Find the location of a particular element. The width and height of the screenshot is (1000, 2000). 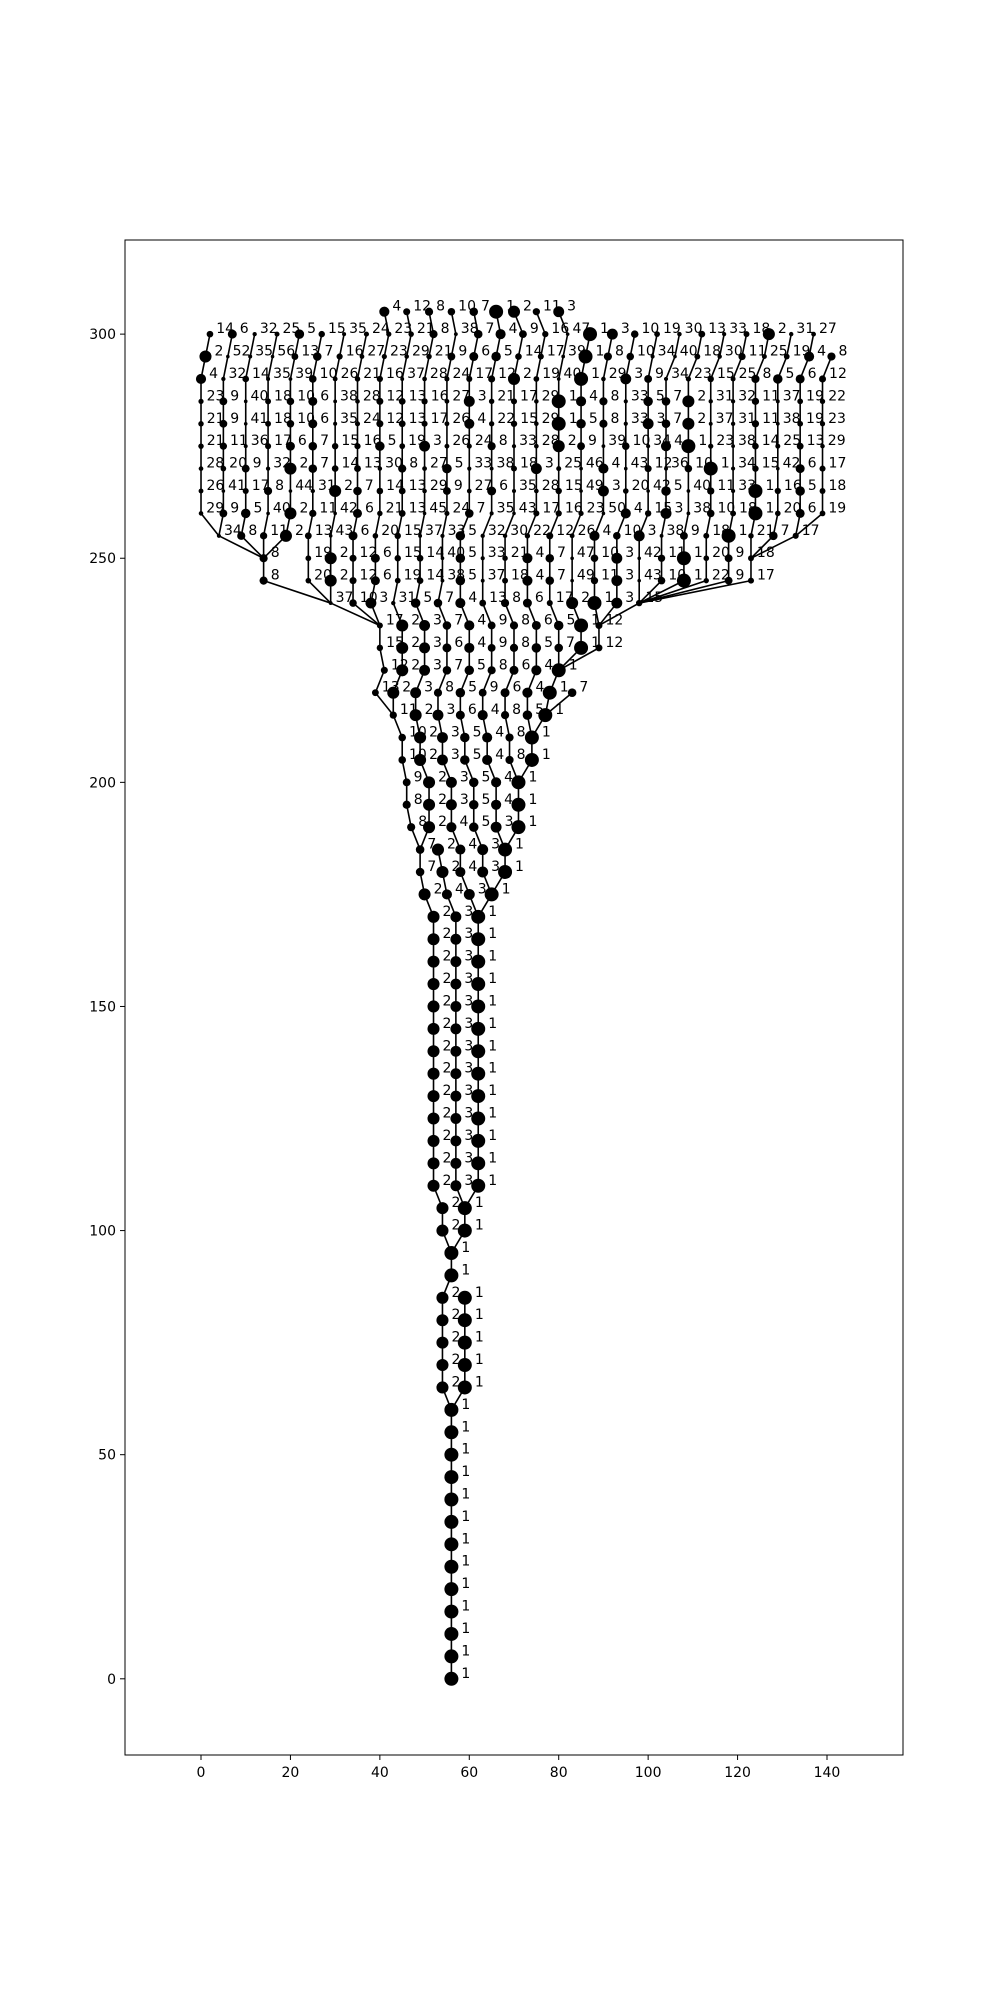

node-label: 24 is located at coordinates (461, 508).